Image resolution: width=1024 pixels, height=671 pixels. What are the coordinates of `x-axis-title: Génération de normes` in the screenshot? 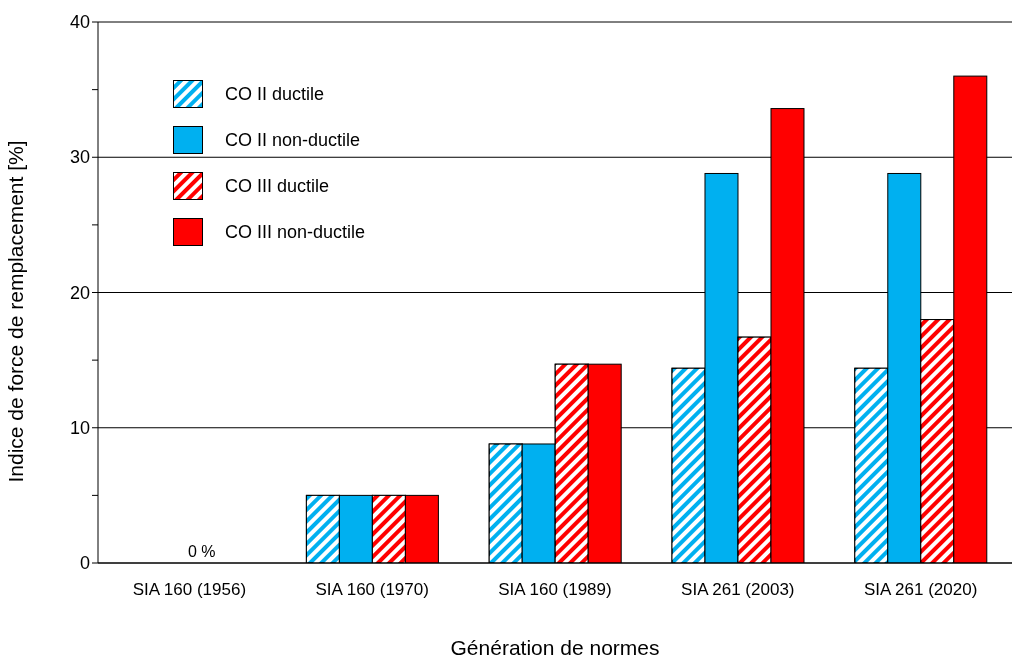 It's located at (555, 647).